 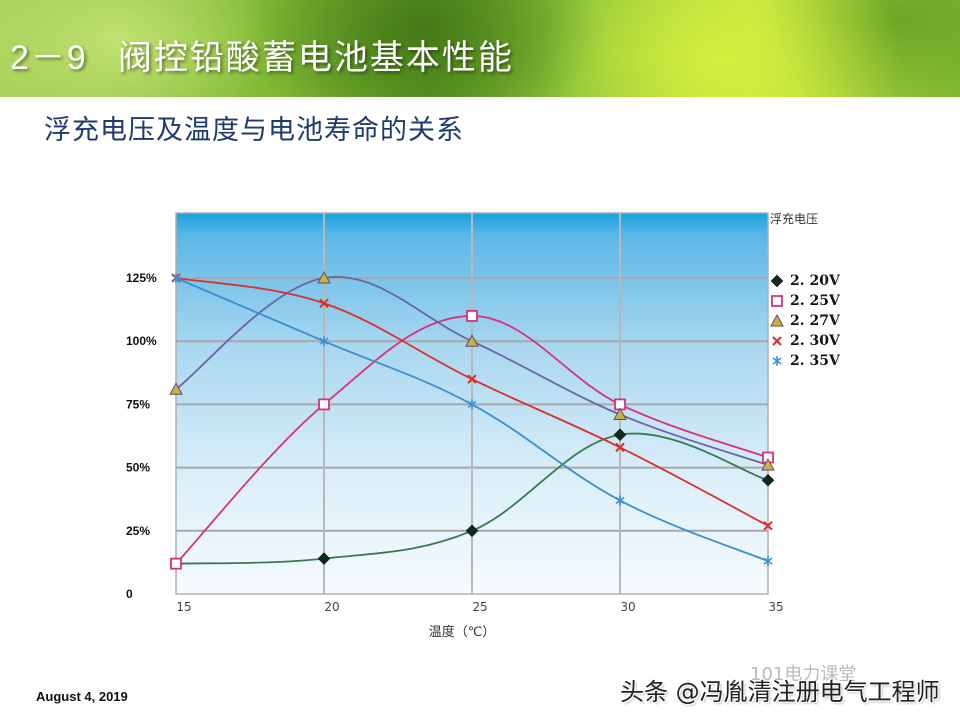 I want to click on section-number: 2－9, so click(x=49, y=58).